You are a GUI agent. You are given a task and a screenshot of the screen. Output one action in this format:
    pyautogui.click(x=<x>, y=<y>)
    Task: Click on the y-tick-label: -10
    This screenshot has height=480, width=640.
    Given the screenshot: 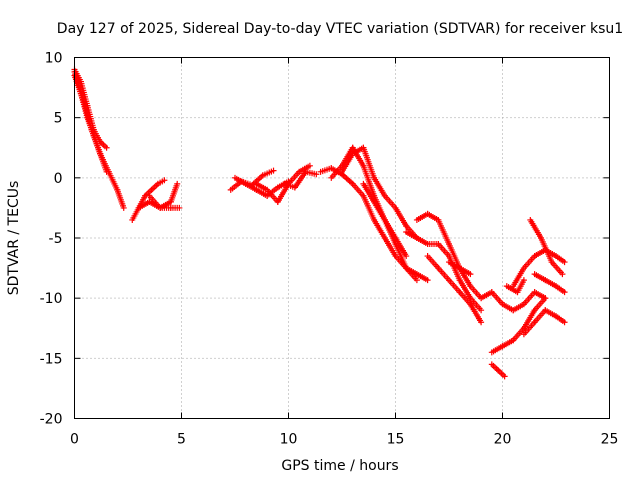 What is the action you would take?
    pyautogui.click(x=51, y=299)
    